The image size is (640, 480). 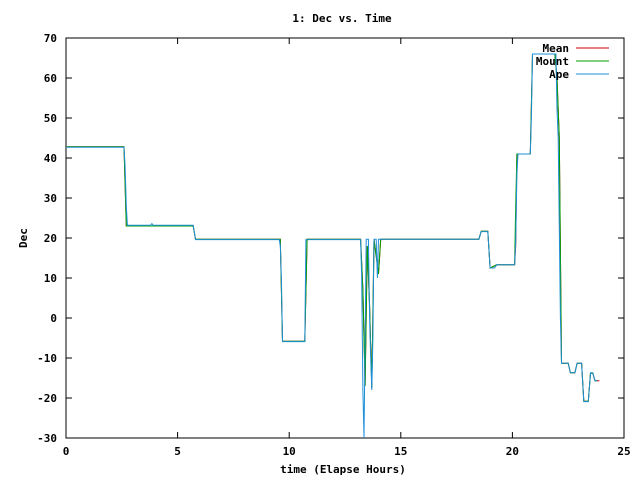 I want to click on y-tick-label: 60, so click(x=50, y=78).